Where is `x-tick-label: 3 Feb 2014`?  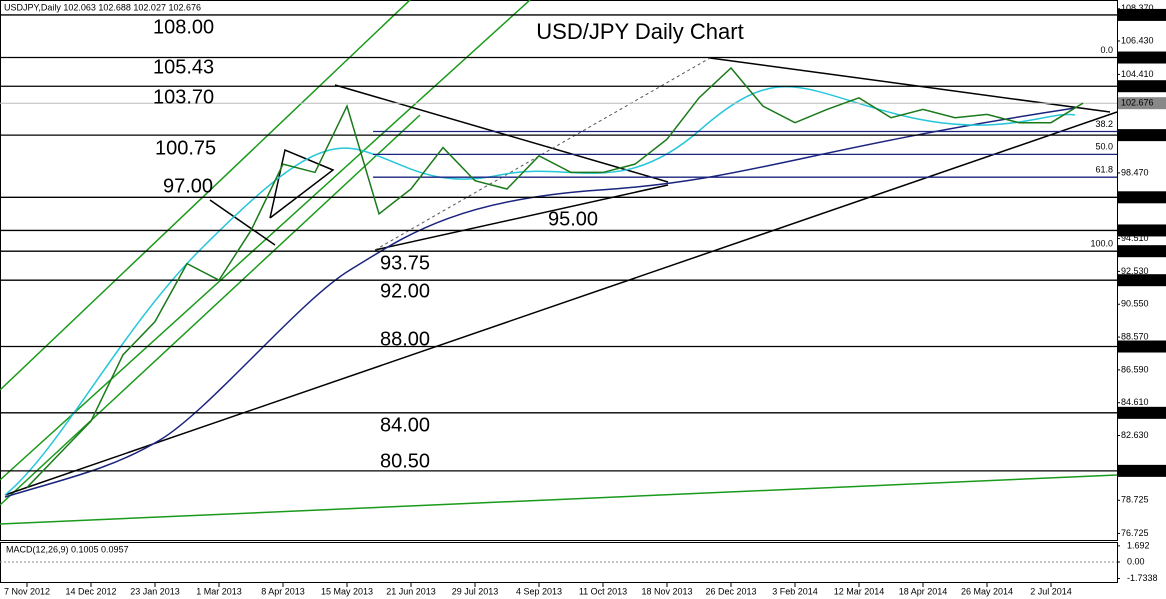 x-tick-label: 3 Feb 2014 is located at coordinates (795, 591).